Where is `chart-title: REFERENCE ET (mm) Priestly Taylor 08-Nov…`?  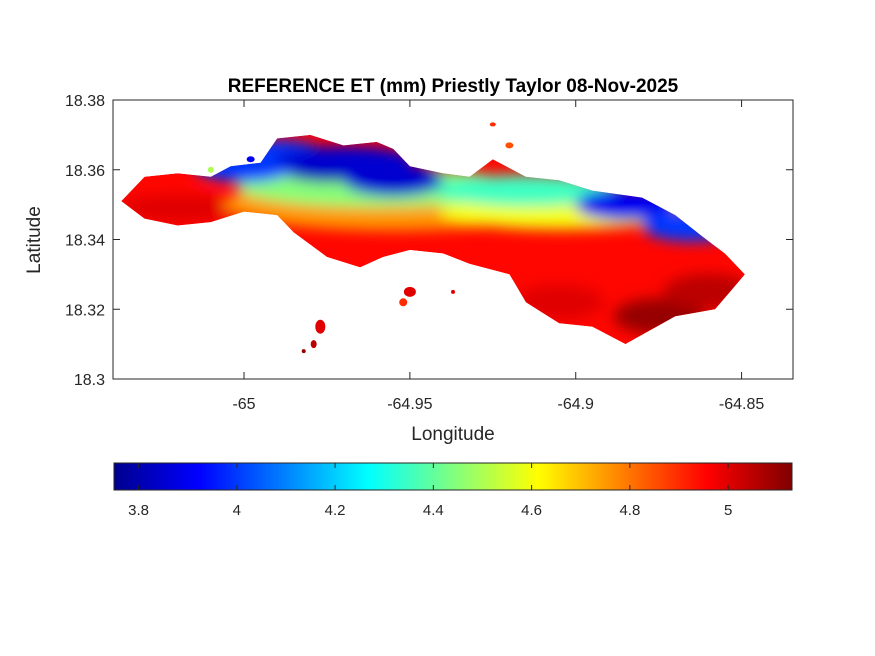
chart-title: REFERENCE ET (mm) Priestly Taylor 08-Nov… is located at coordinates (453, 86).